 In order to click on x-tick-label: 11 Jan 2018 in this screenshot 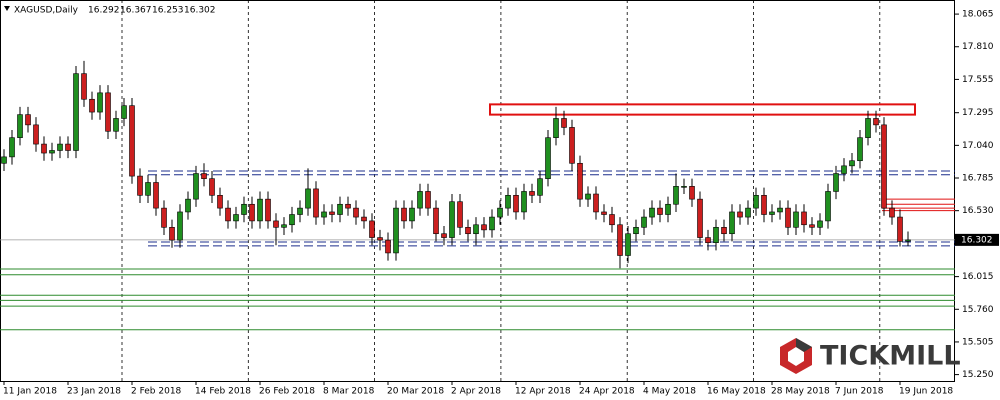, I will do `click(30, 392)`.